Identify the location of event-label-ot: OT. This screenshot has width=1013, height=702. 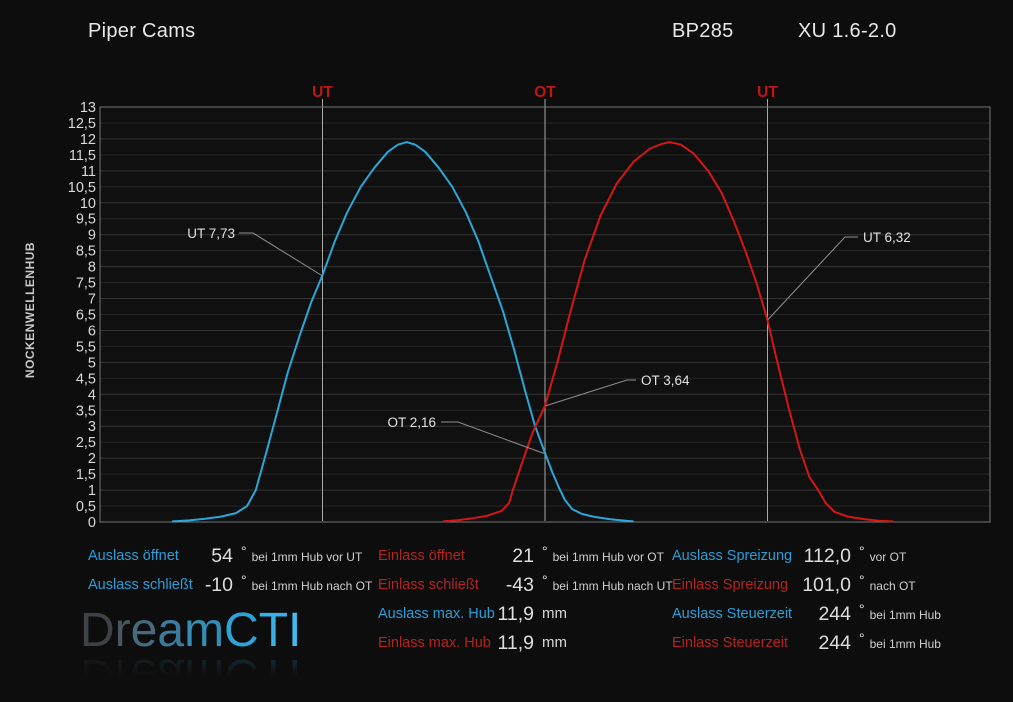
(545, 92).